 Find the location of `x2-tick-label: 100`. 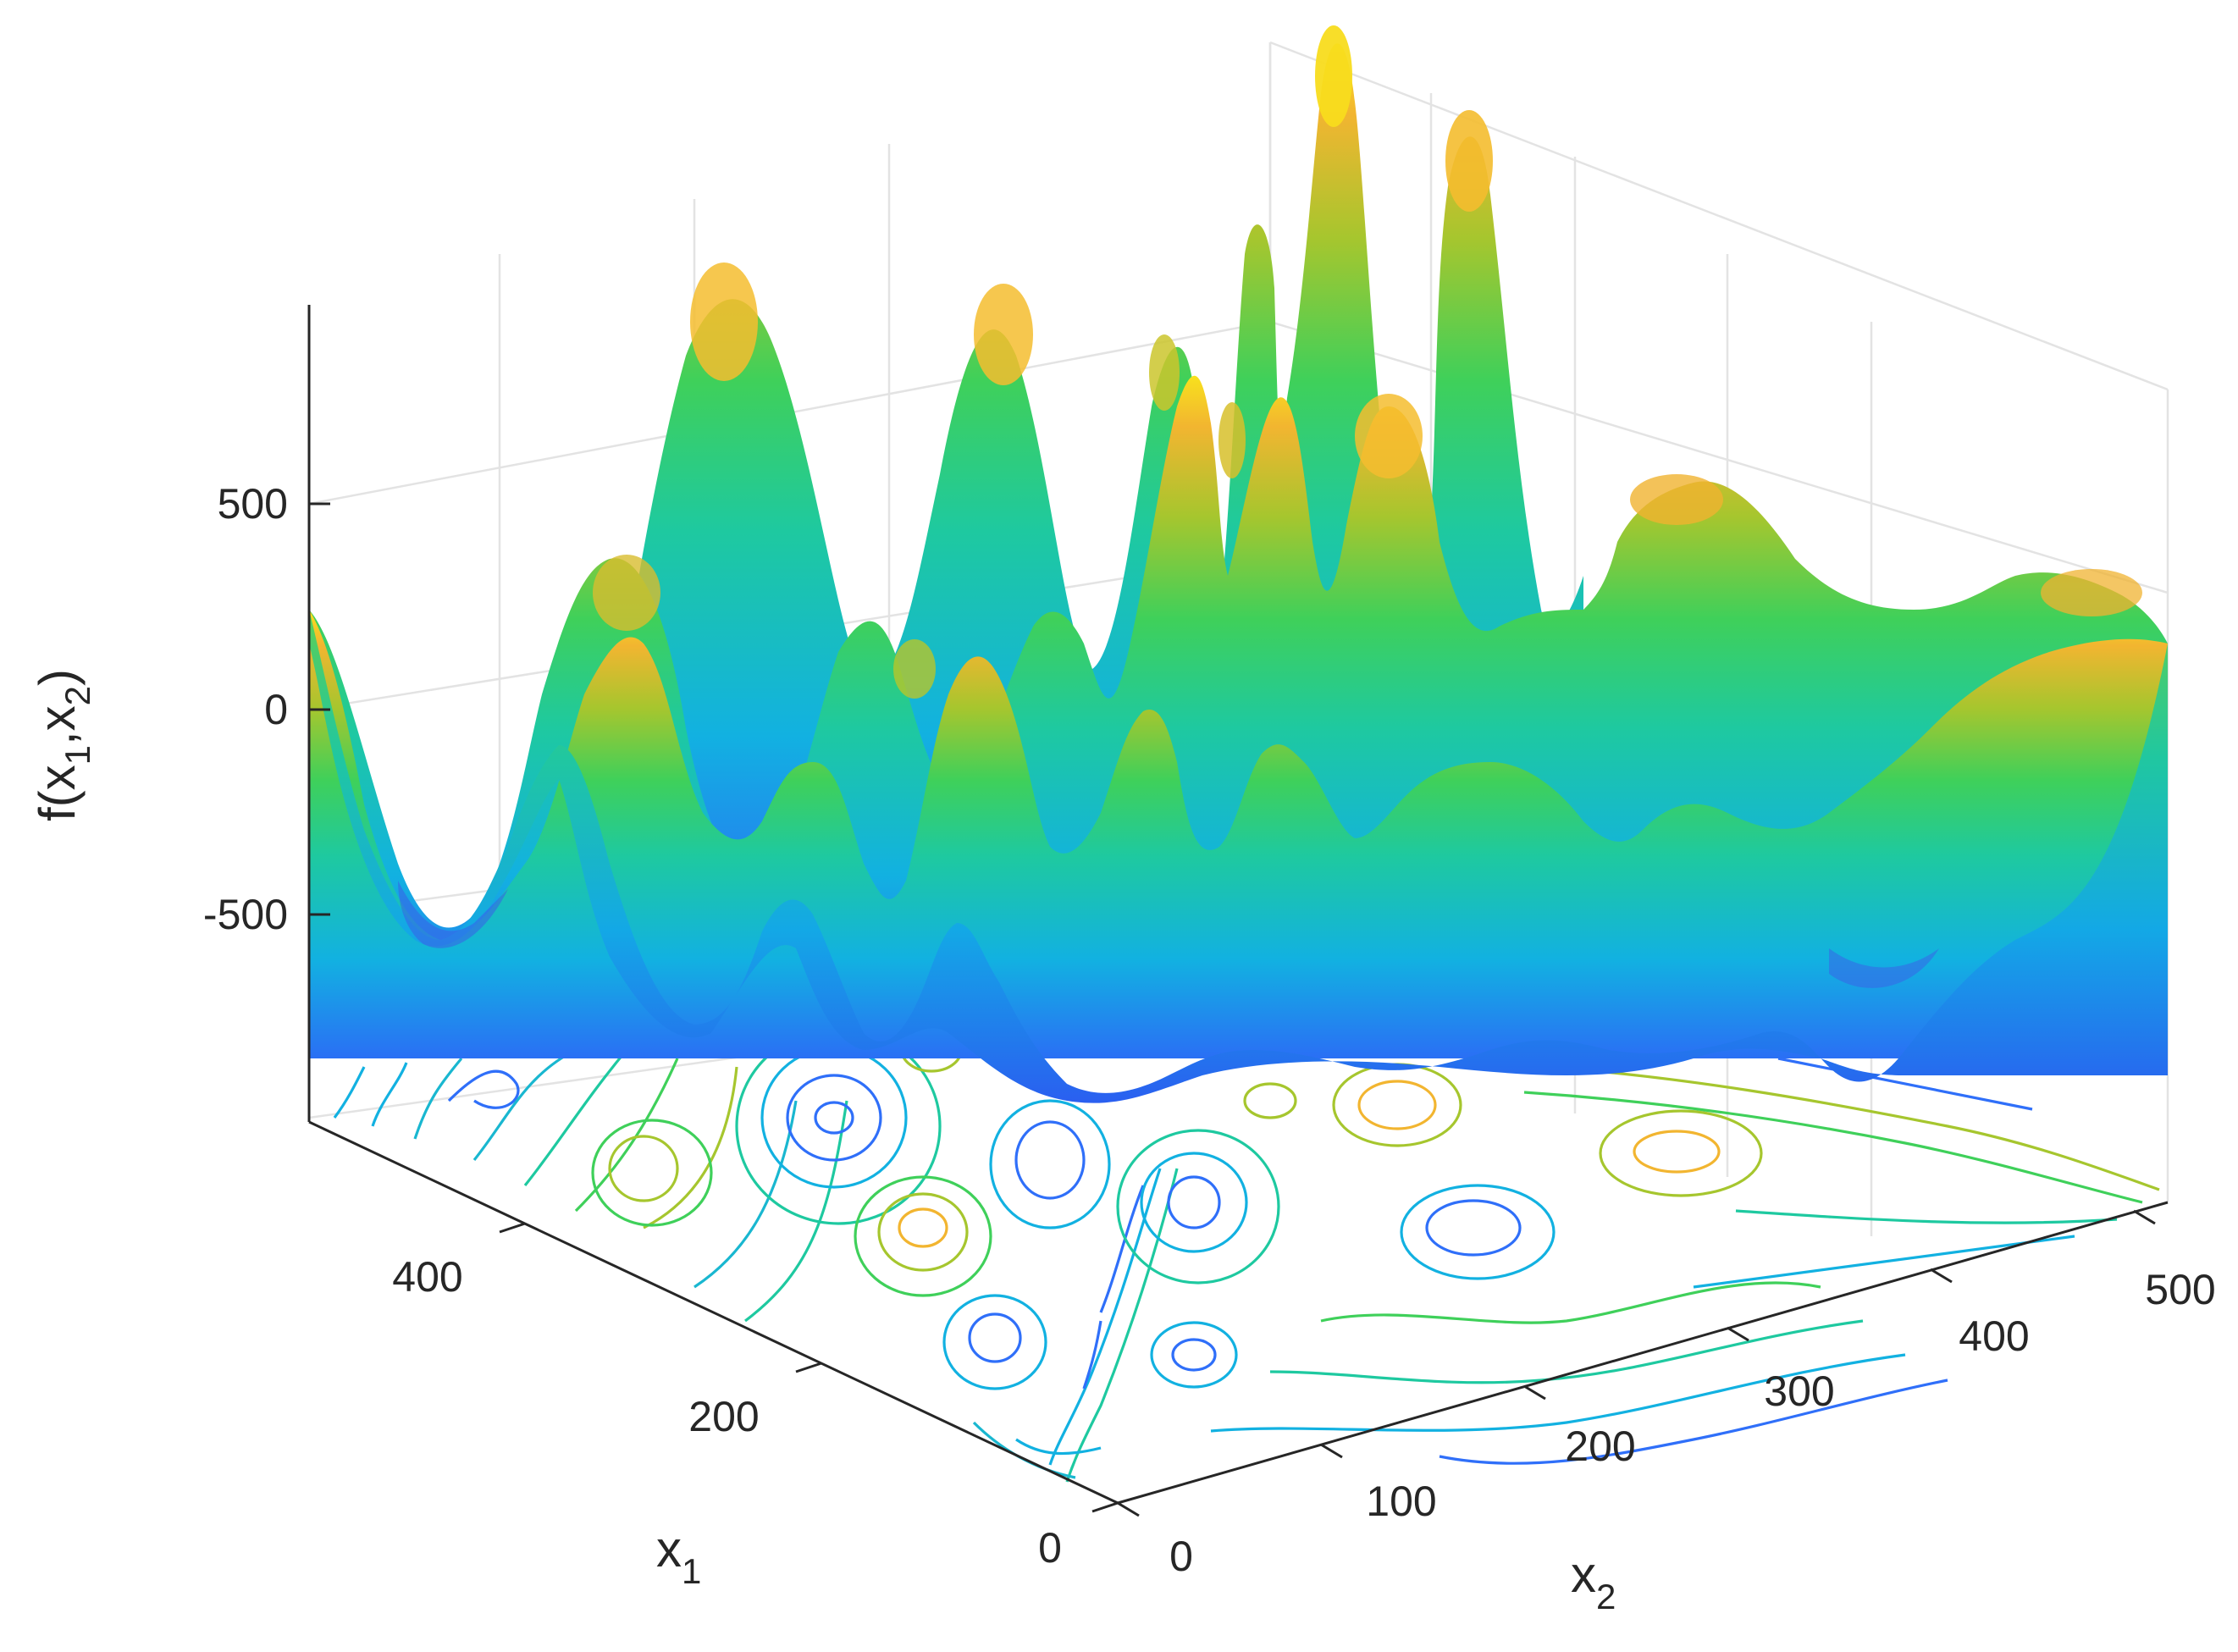

x2-tick-label: 100 is located at coordinates (1401, 1502).